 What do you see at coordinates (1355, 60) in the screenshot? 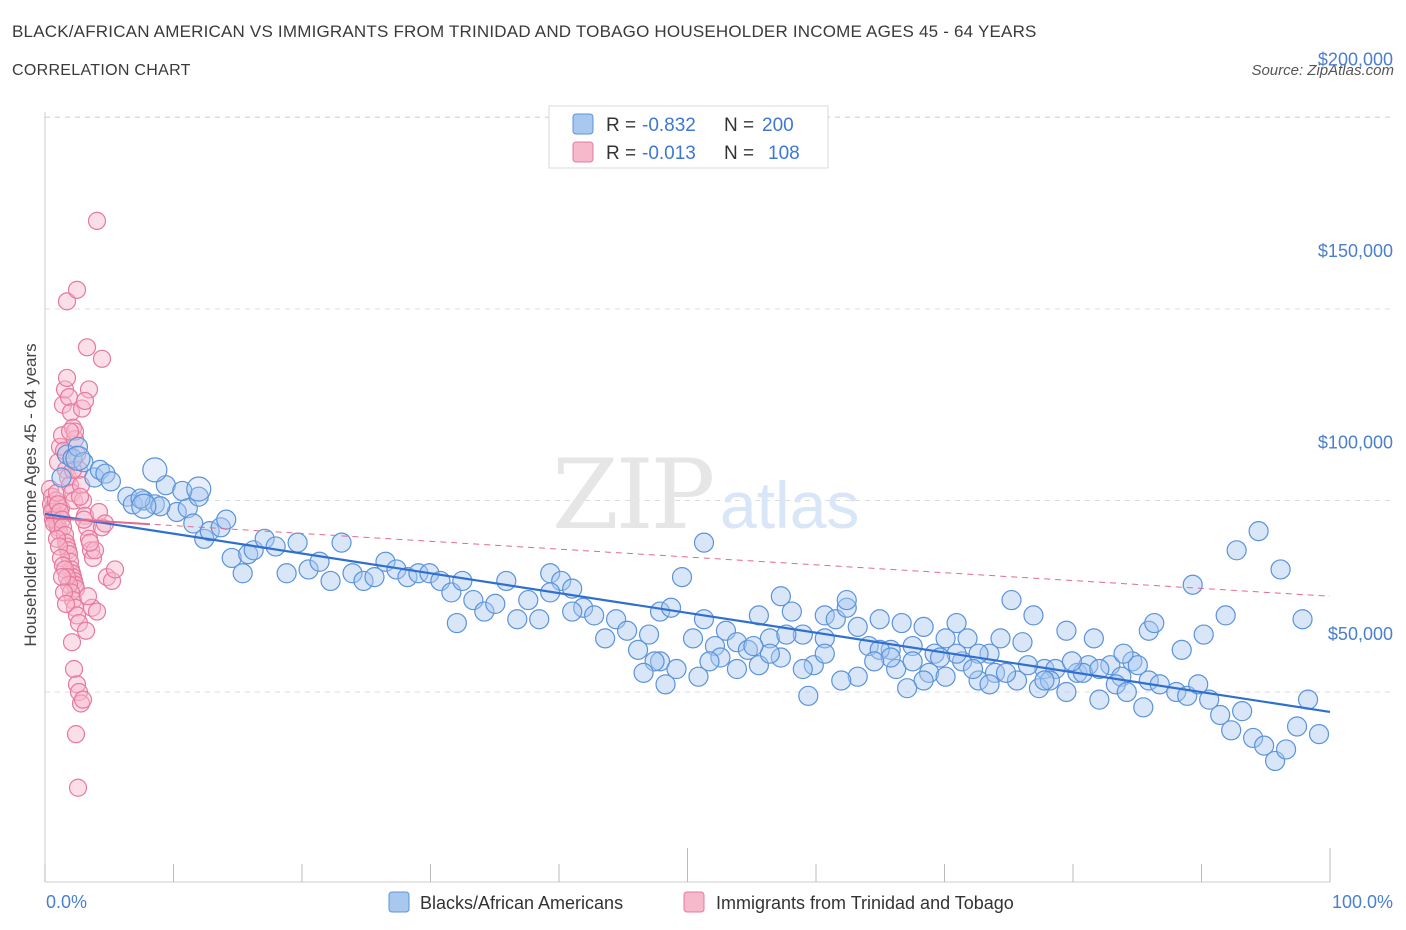
I see `y-tick-label: $200,000` at bounding box center [1355, 60].